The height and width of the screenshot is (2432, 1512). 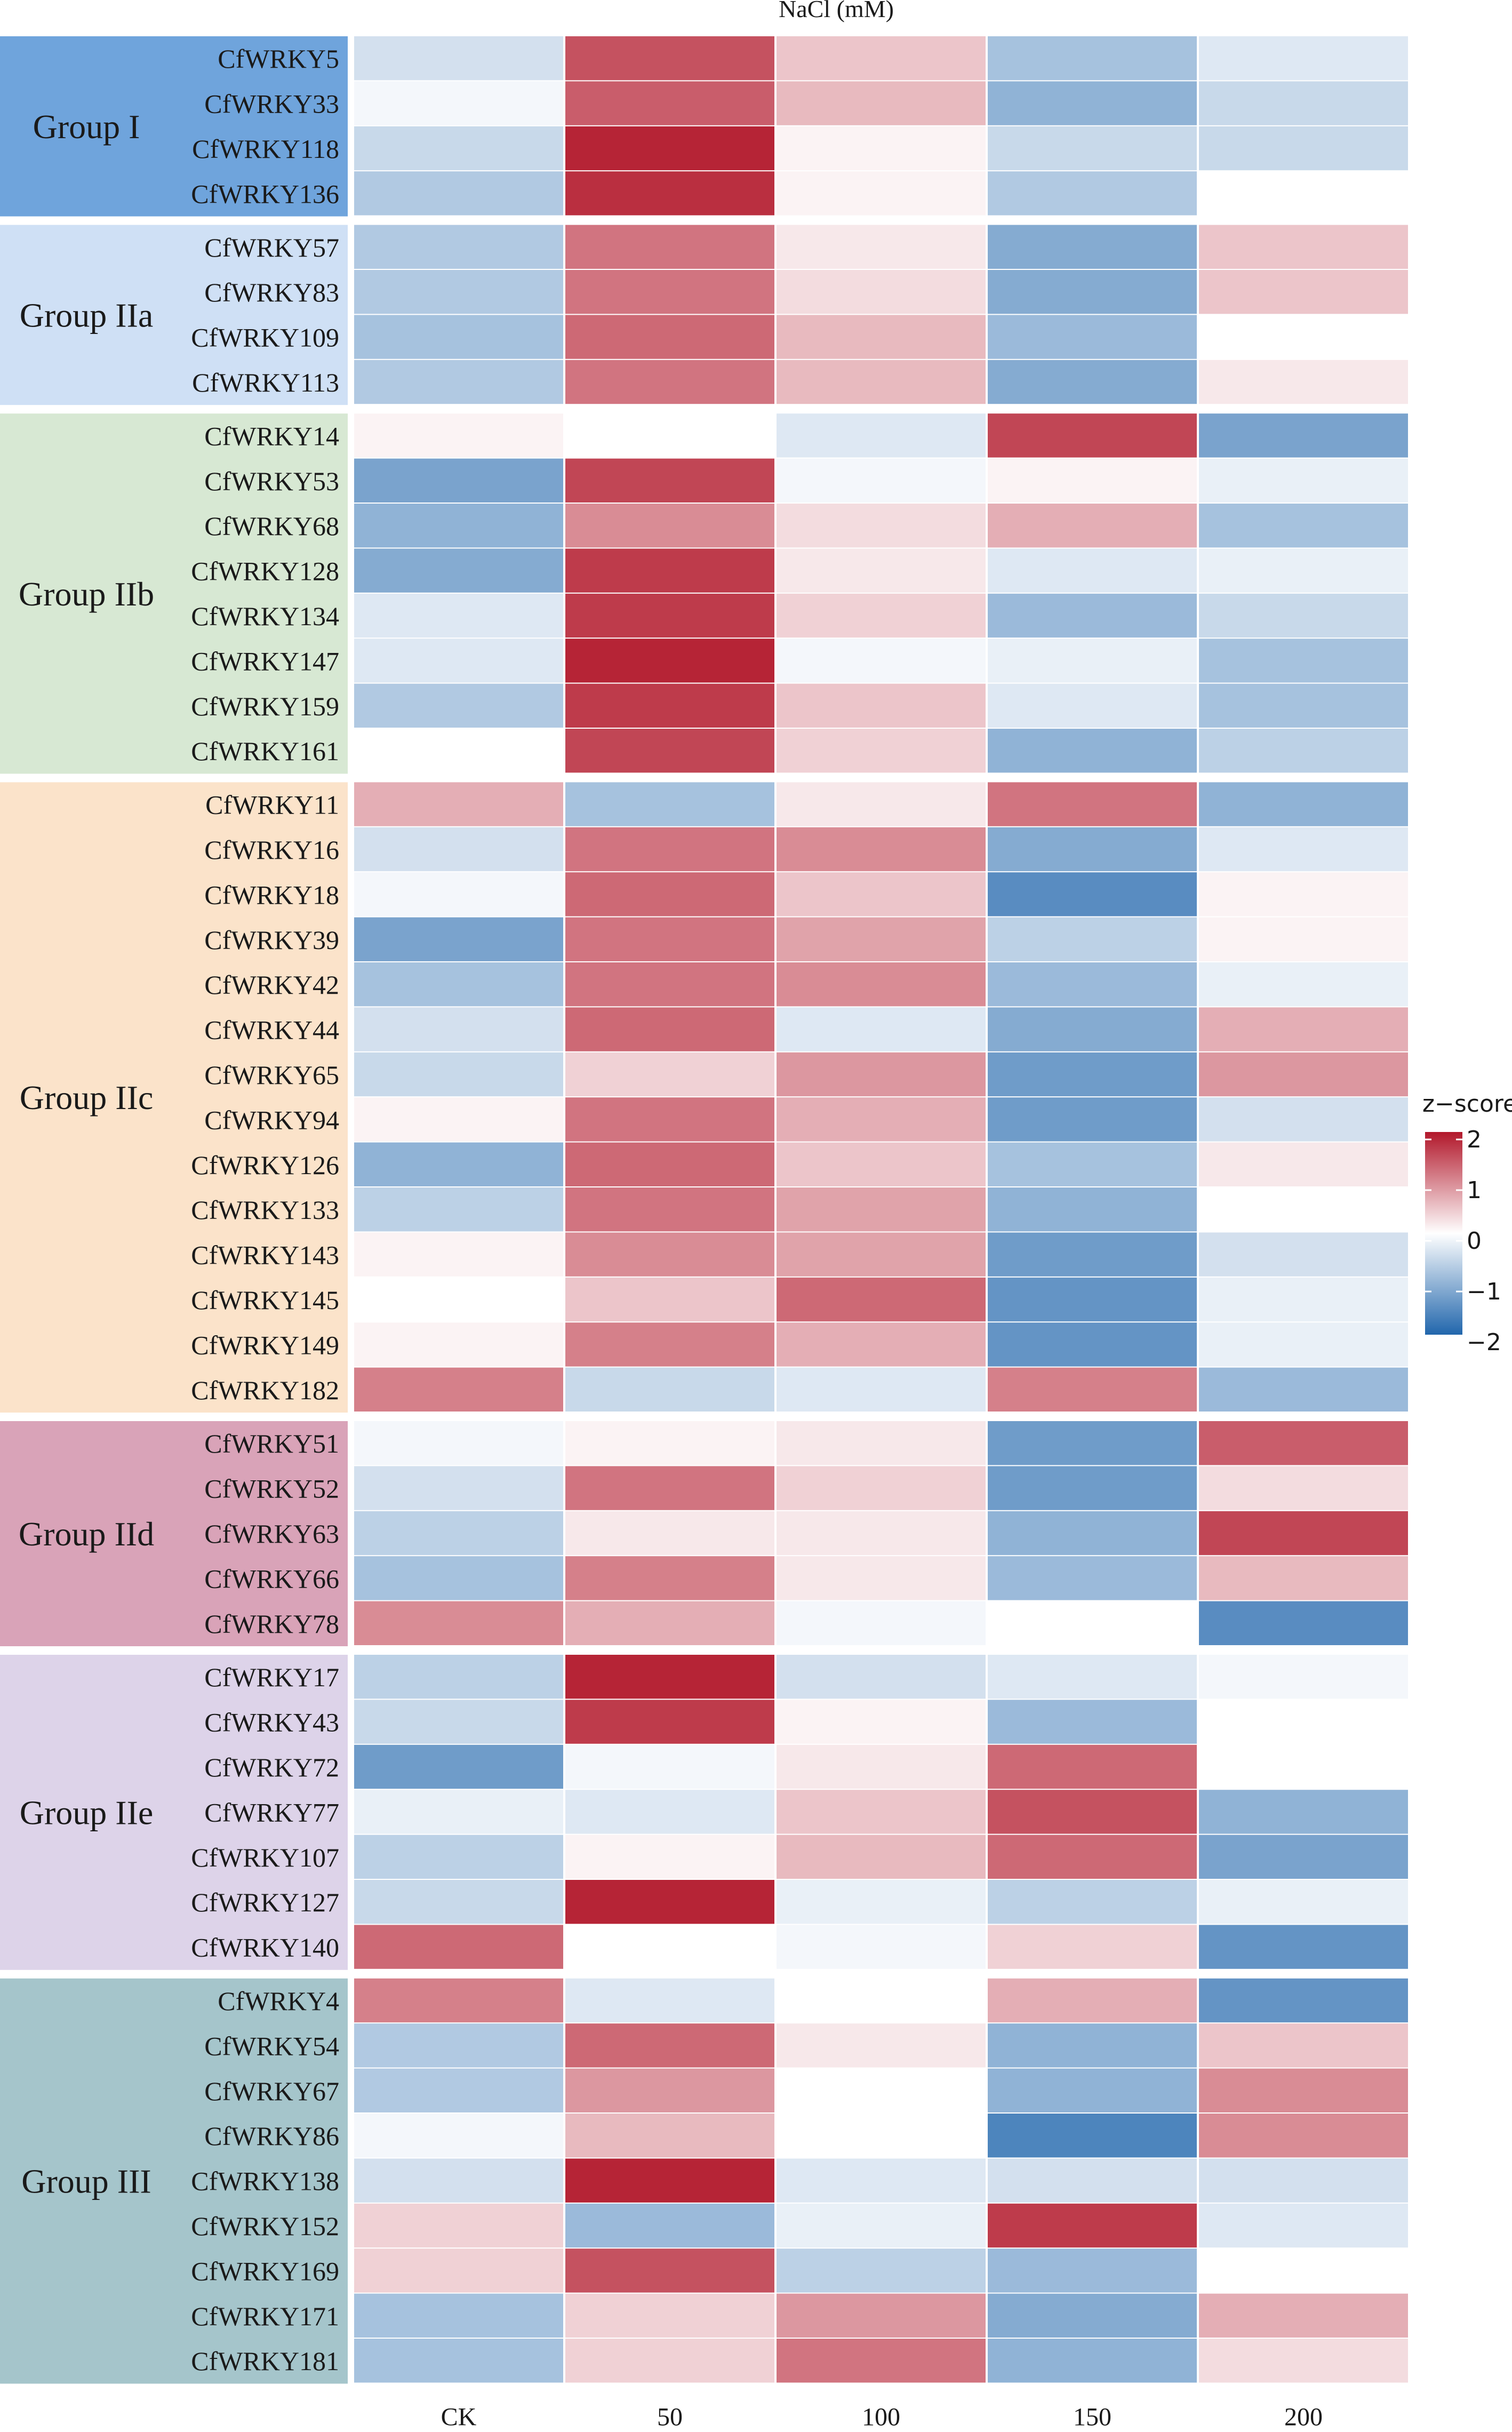 What do you see at coordinates (86, 2181) in the screenshot?
I see `group-label: Group III` at bounding box center [86, 2181].